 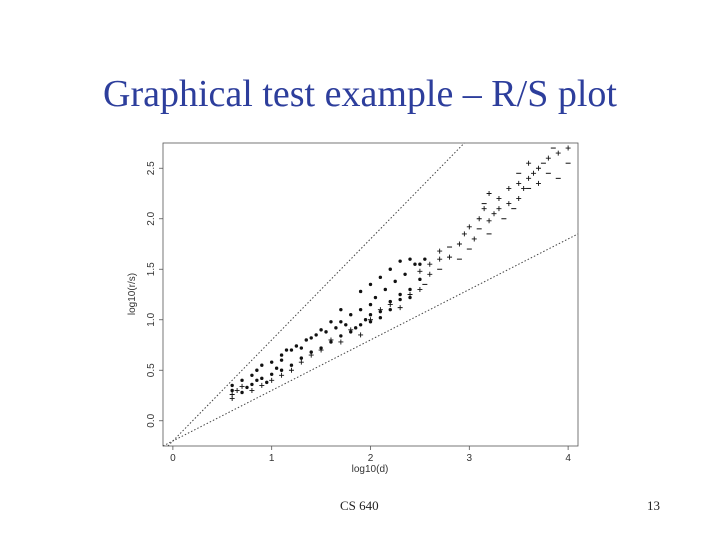 I want to click on x-axis-label: log10(d), so click(x=370, y=469).